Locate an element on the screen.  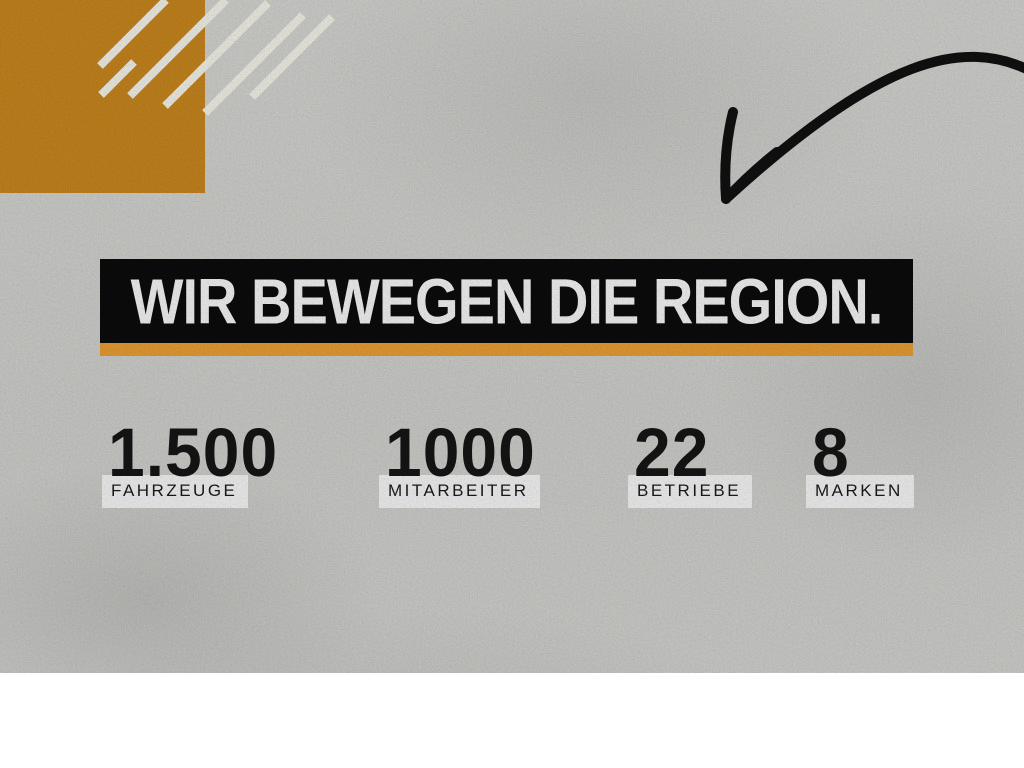
stat-marken: 8 MARKEN is located at coordinates (860, 460).